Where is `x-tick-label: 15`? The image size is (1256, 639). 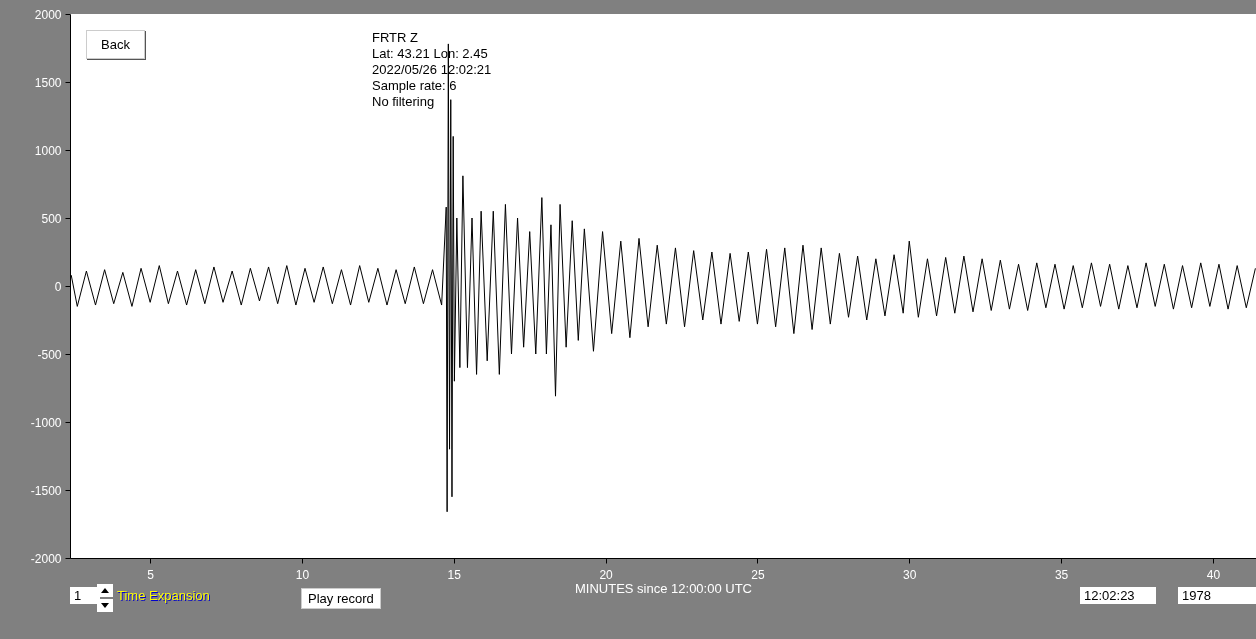
x-tick-label: 15 is located at coordinates (454, 574).